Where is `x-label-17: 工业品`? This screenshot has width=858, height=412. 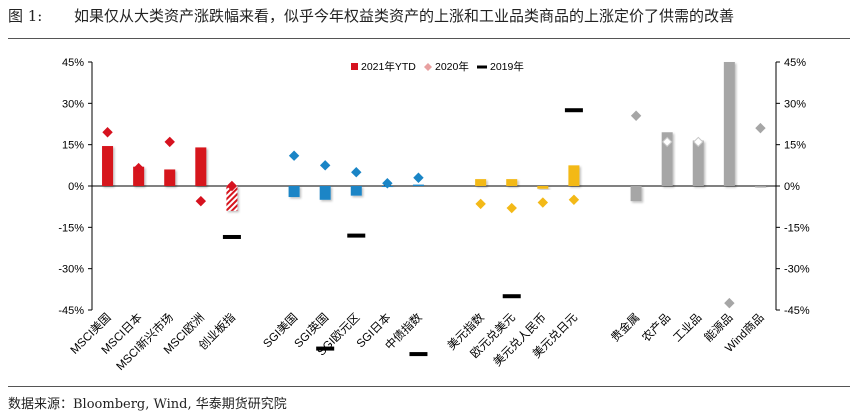
x-label-17: 工业品 is located at coordinates (688, 328).